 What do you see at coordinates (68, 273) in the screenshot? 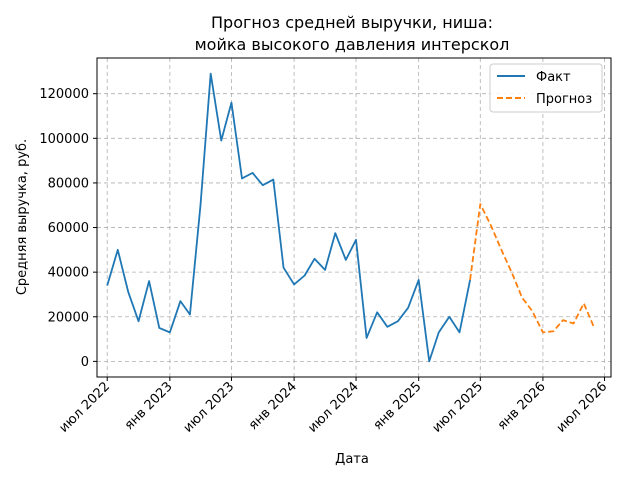
I see `y-tick-label: 40000` at bounding box center [68, 273].